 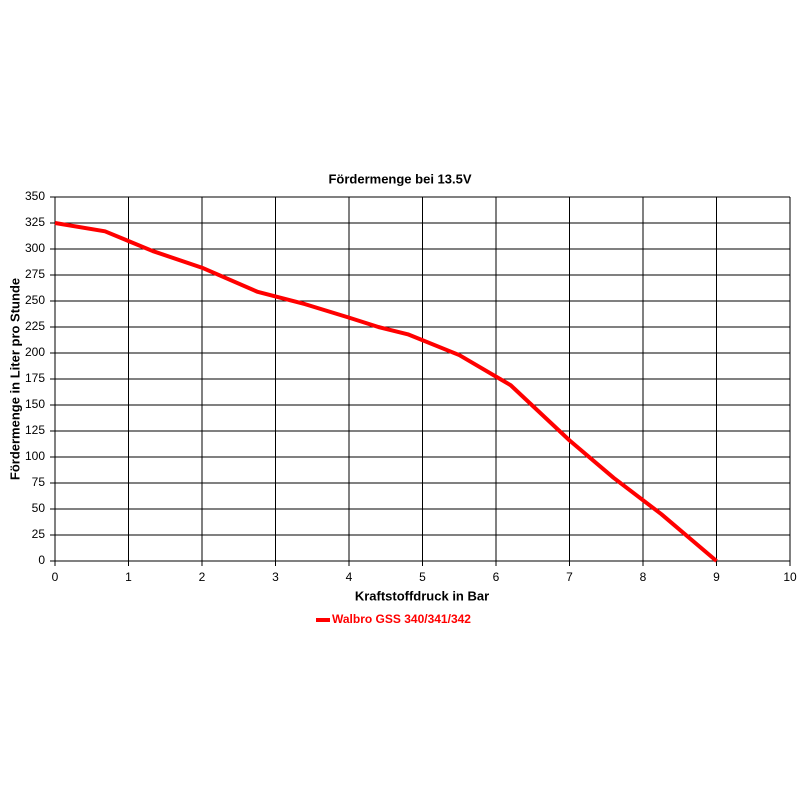 What do you see at coordinates (422, 577) in the screenshot?
I see `x-tick-label: 5` at bounding box center [422, 577].